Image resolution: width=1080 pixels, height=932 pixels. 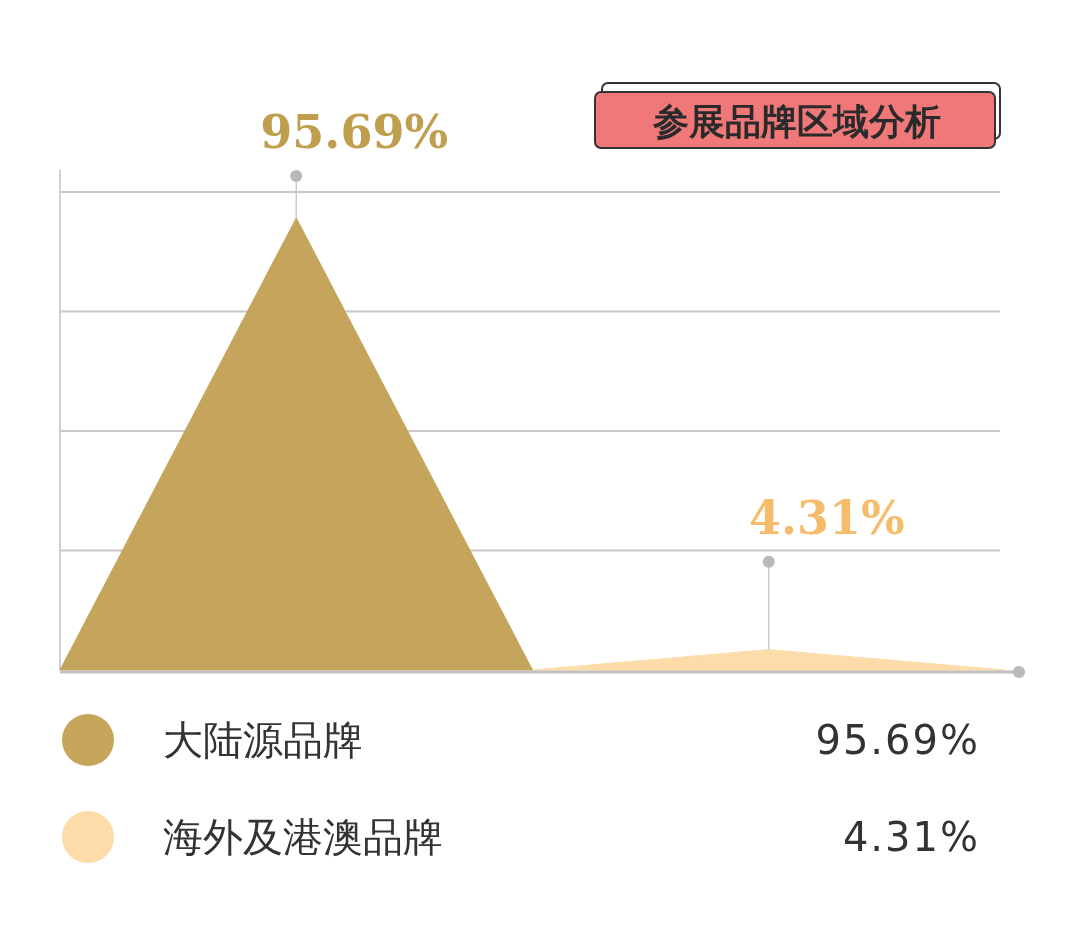 What do you see at coordinates (911, 837) in the screenshot?
I see `text: 4.31%` at bounding box center [911, 837].